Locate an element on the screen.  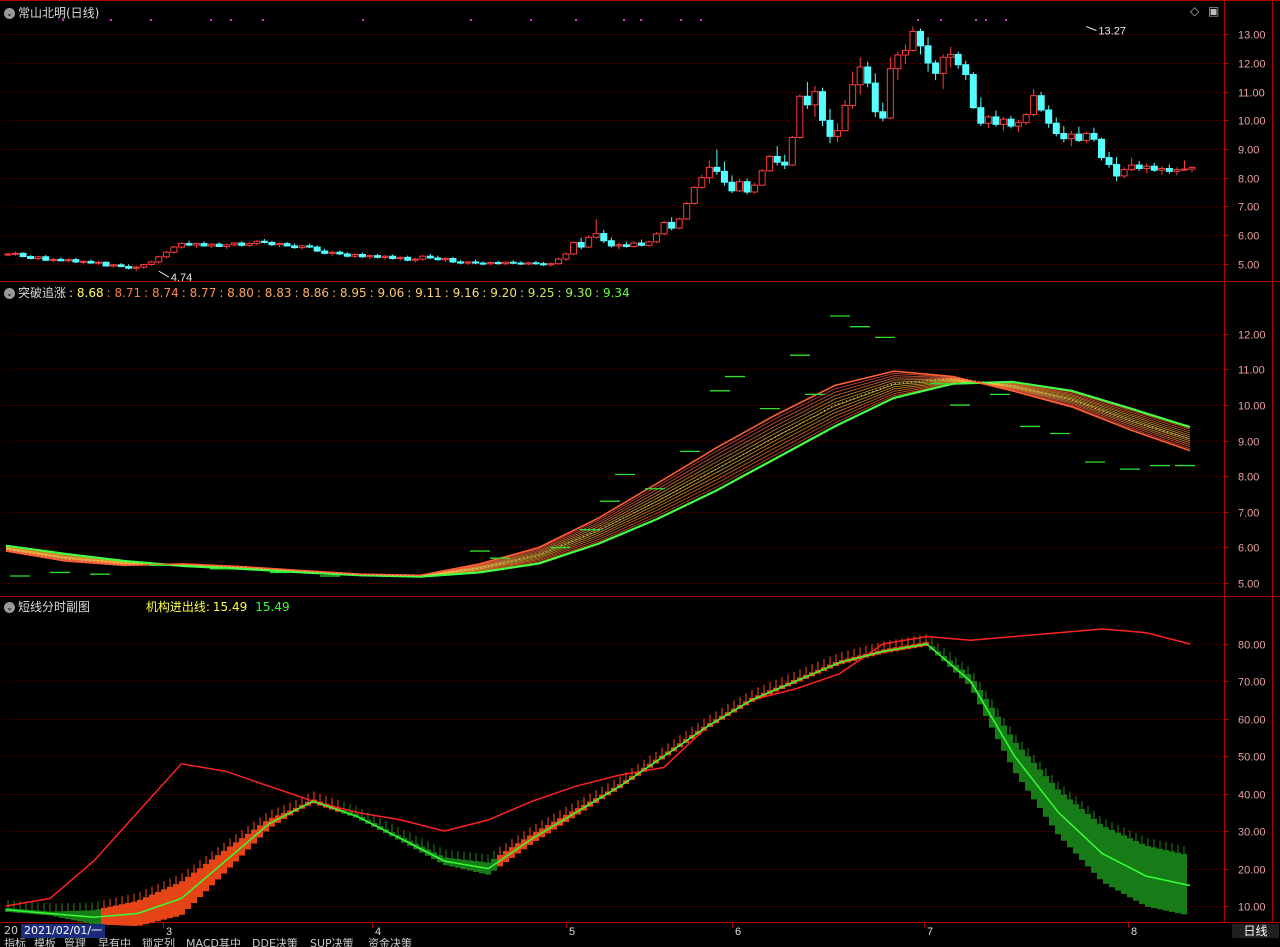
y-tick-label-0-1: 6.00 is located at coordinates (1248, 237).